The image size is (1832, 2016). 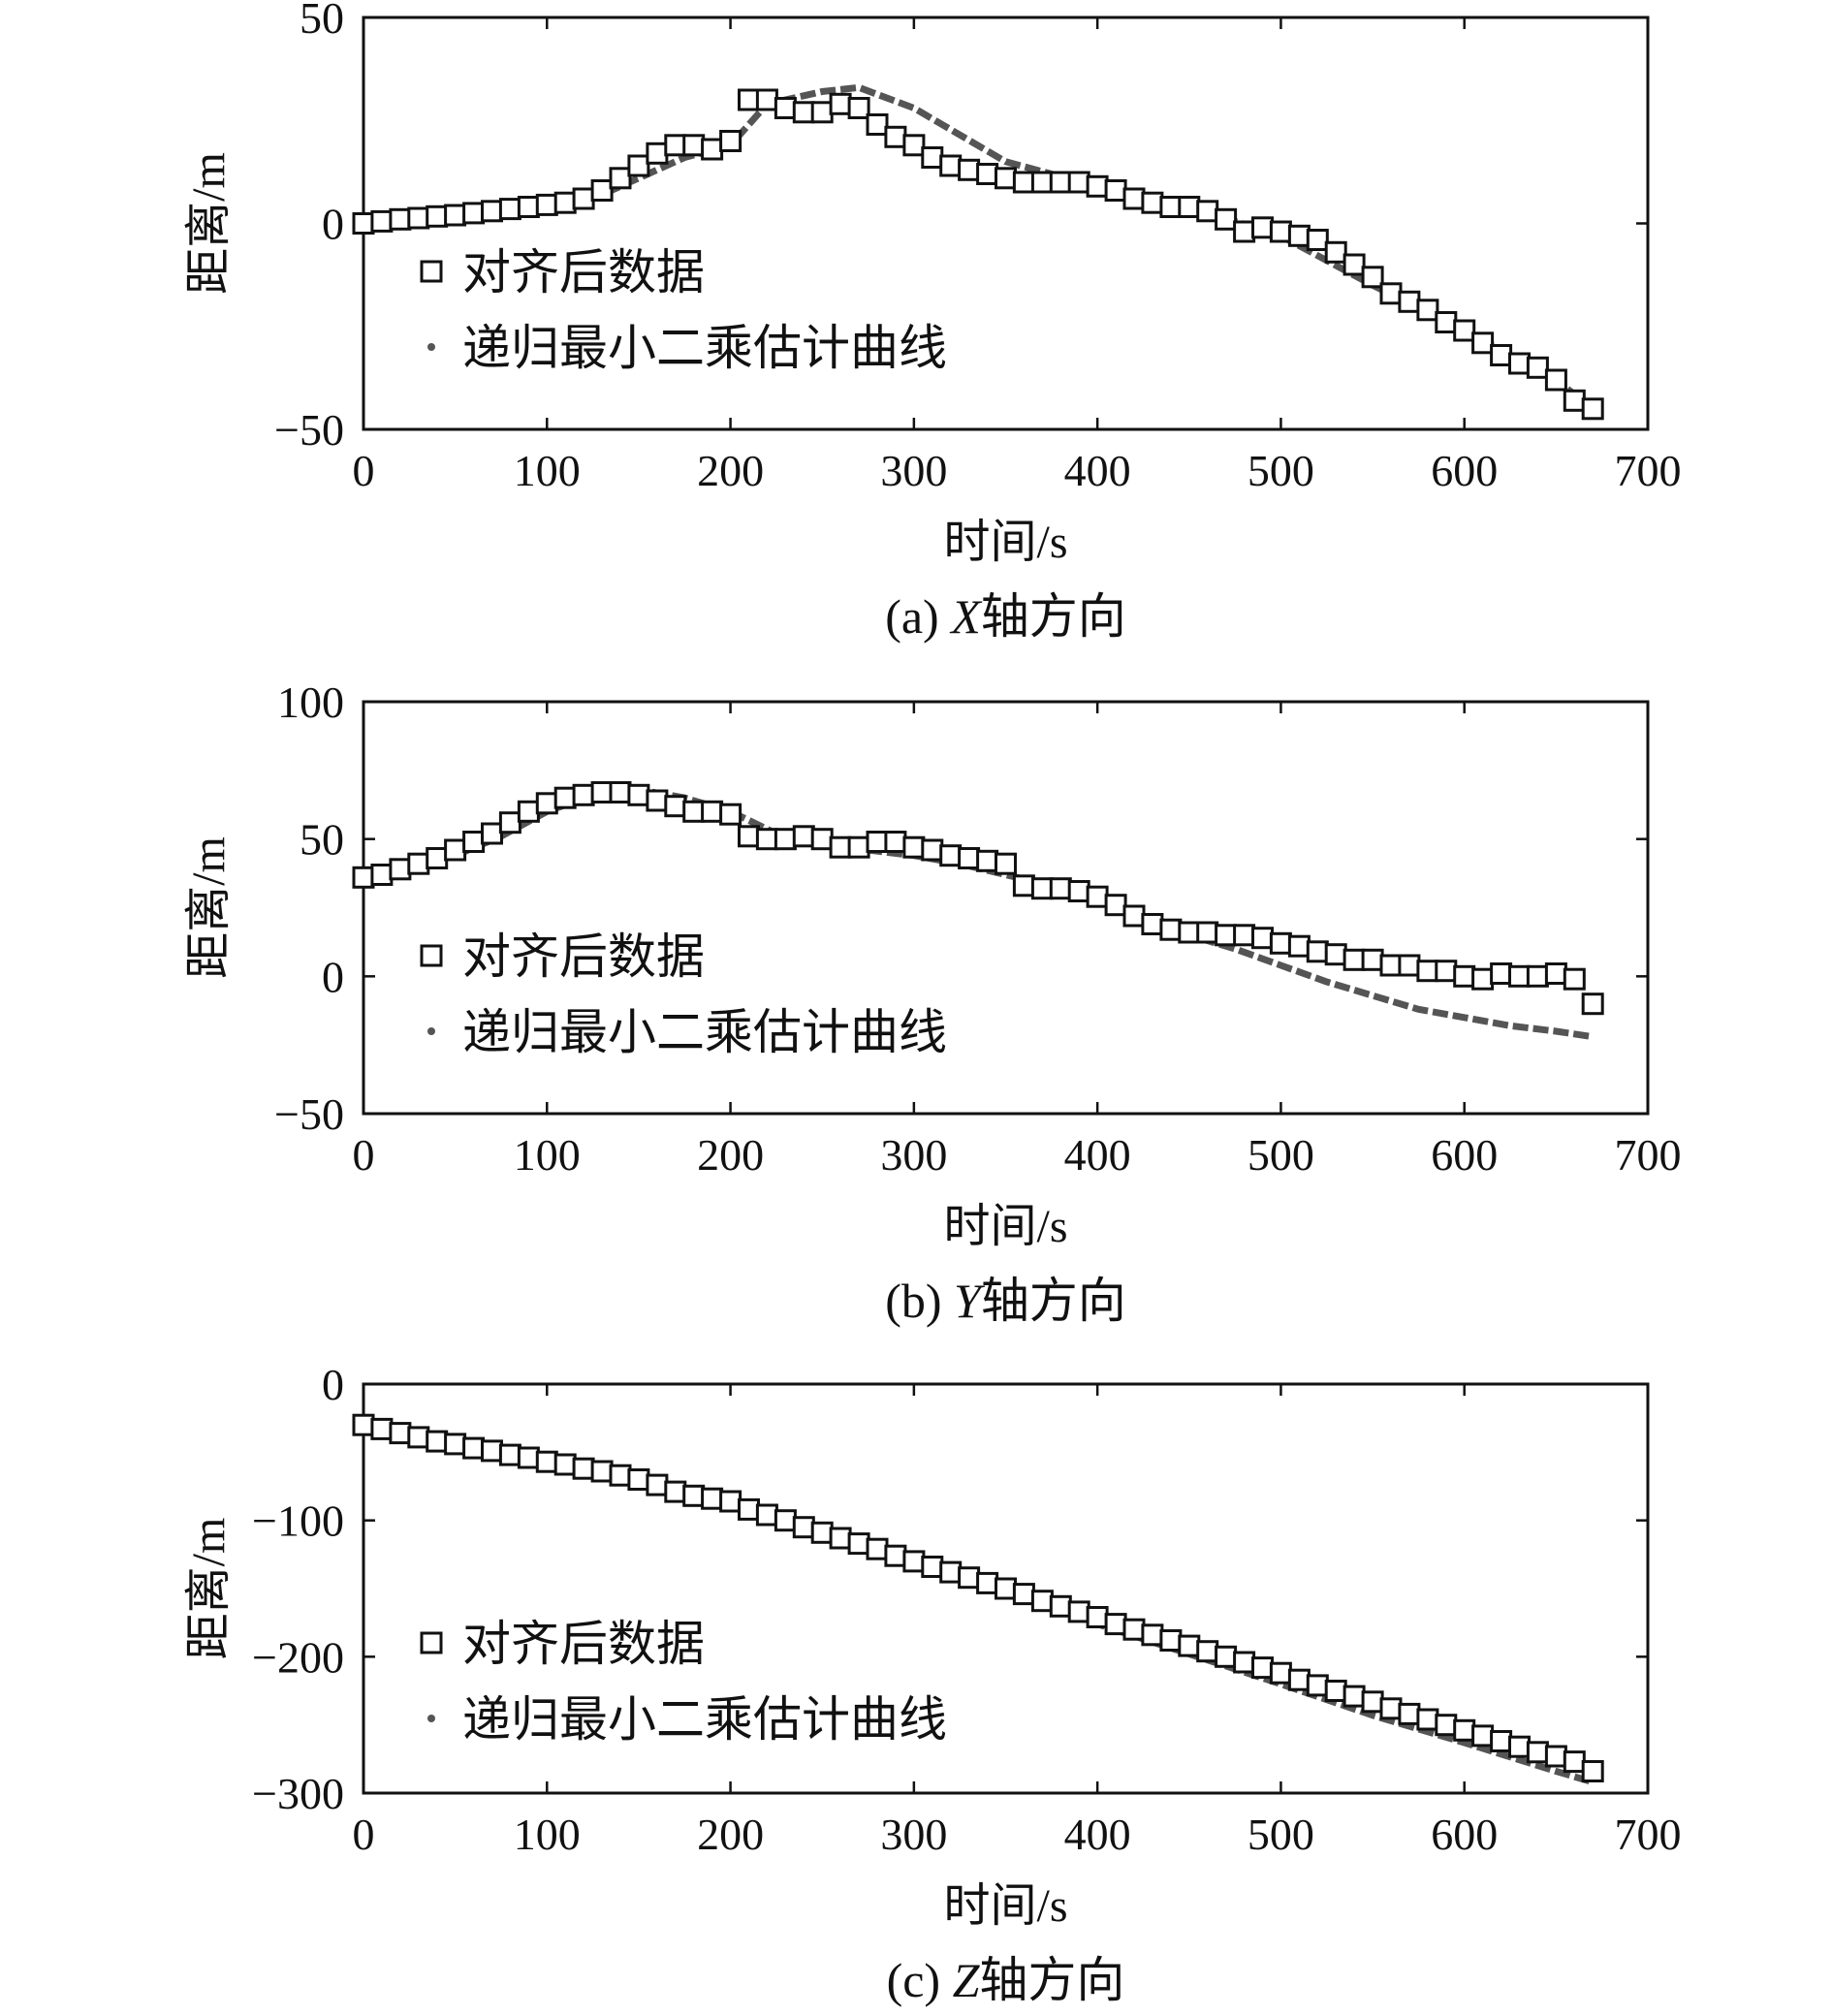 What do you see at coordinates (1097, 1835) in the screenshot?
I see `panel-c-xtick-label: 400` at bounding box center [1097, 1835].